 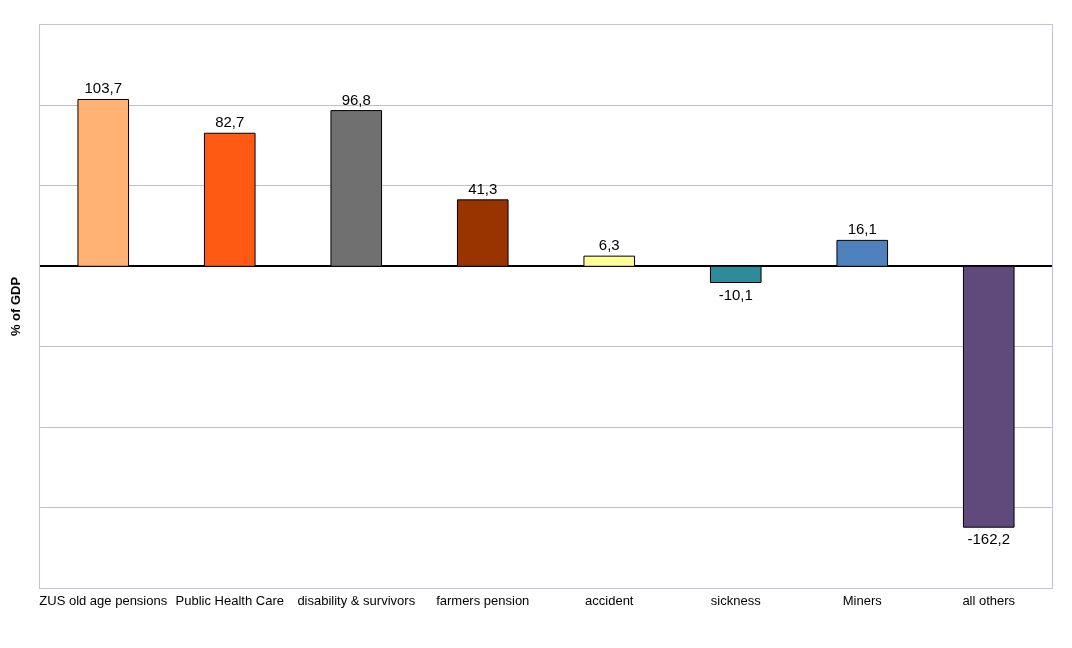 I want to click on x-tick-label: farmers pension, so click(x=483, y=600).